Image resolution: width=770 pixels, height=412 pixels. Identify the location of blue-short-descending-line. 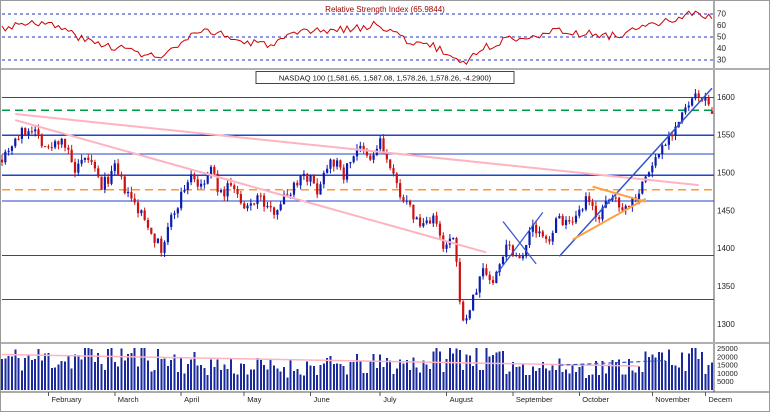
(519, 243).